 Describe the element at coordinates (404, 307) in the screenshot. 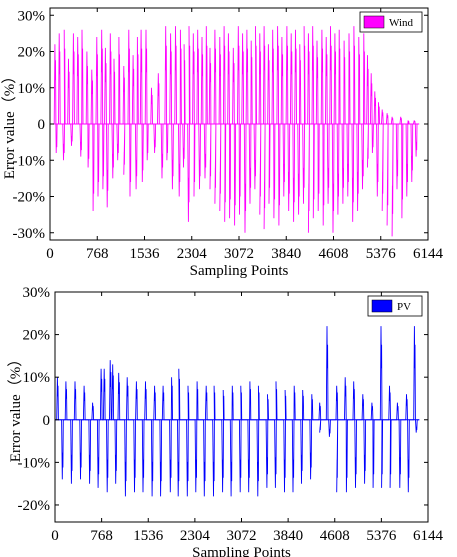

I see `pv-legend-label: PV` at that location.